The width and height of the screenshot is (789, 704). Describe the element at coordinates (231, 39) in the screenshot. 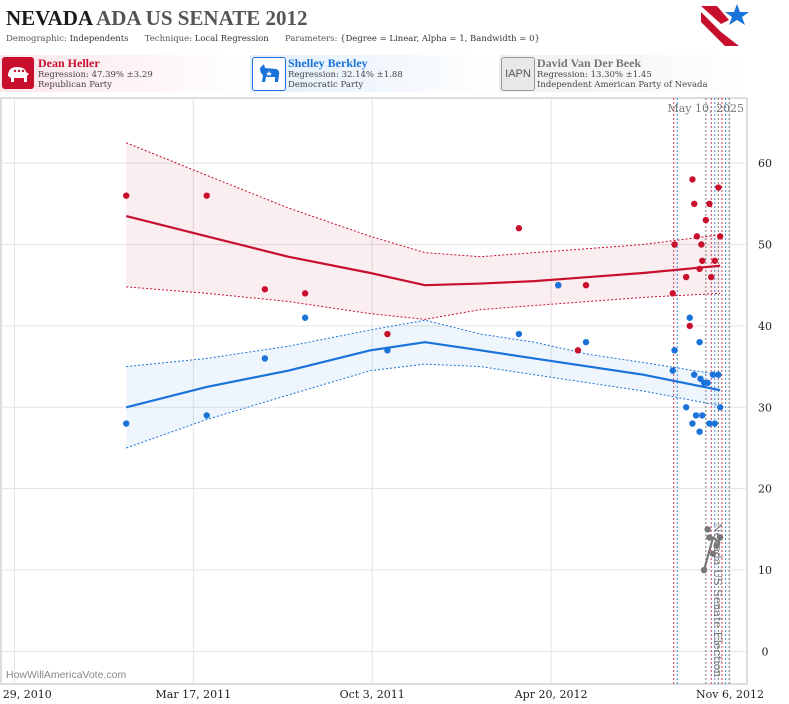

I see `technique-value: Local Regression` at that location.